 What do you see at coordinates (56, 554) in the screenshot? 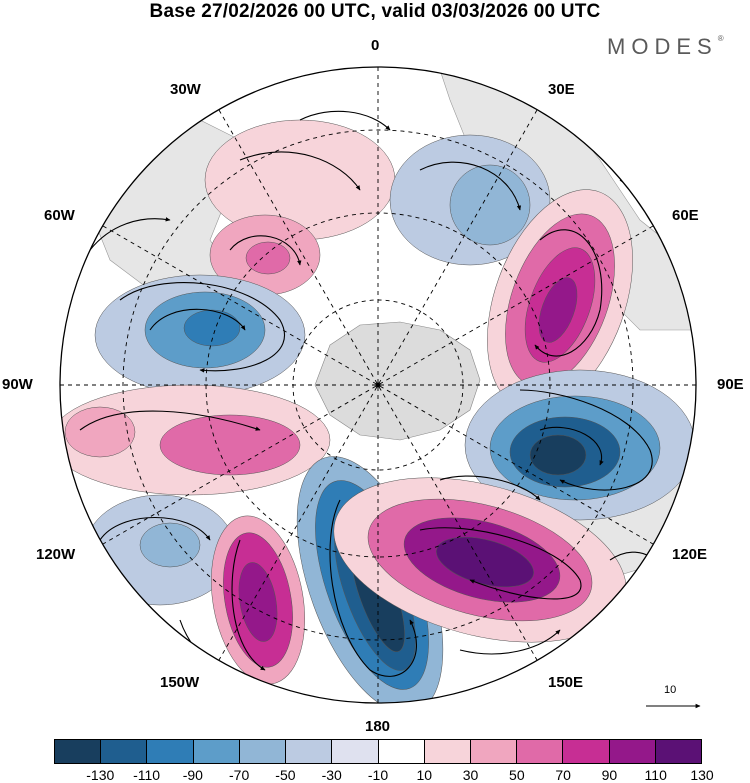
I see `lon-label-120w: 120W` at bounding box center [56, 554].